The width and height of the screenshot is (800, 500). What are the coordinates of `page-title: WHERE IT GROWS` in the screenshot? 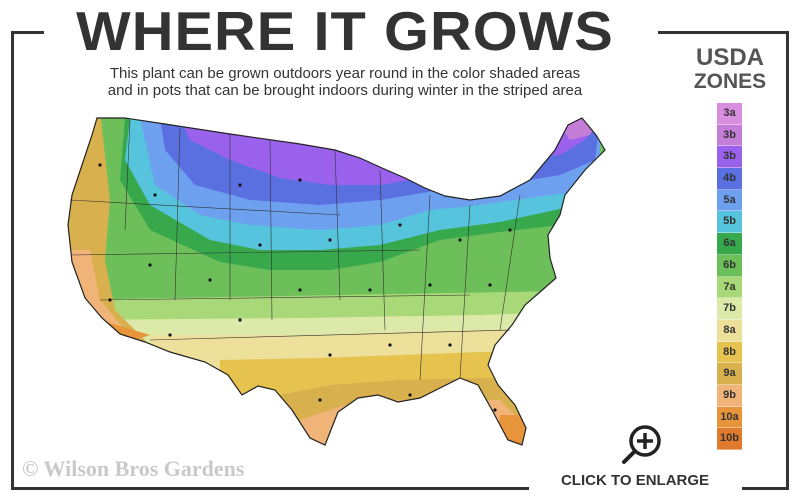 It's located at (345, 31).